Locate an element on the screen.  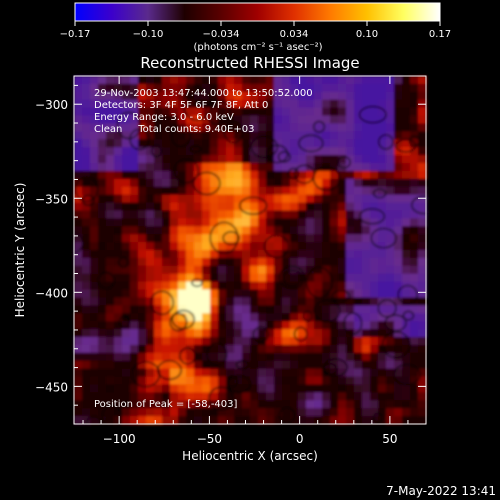
colorbar-tick-label: 0.17 is located at coordinates (440, 34).